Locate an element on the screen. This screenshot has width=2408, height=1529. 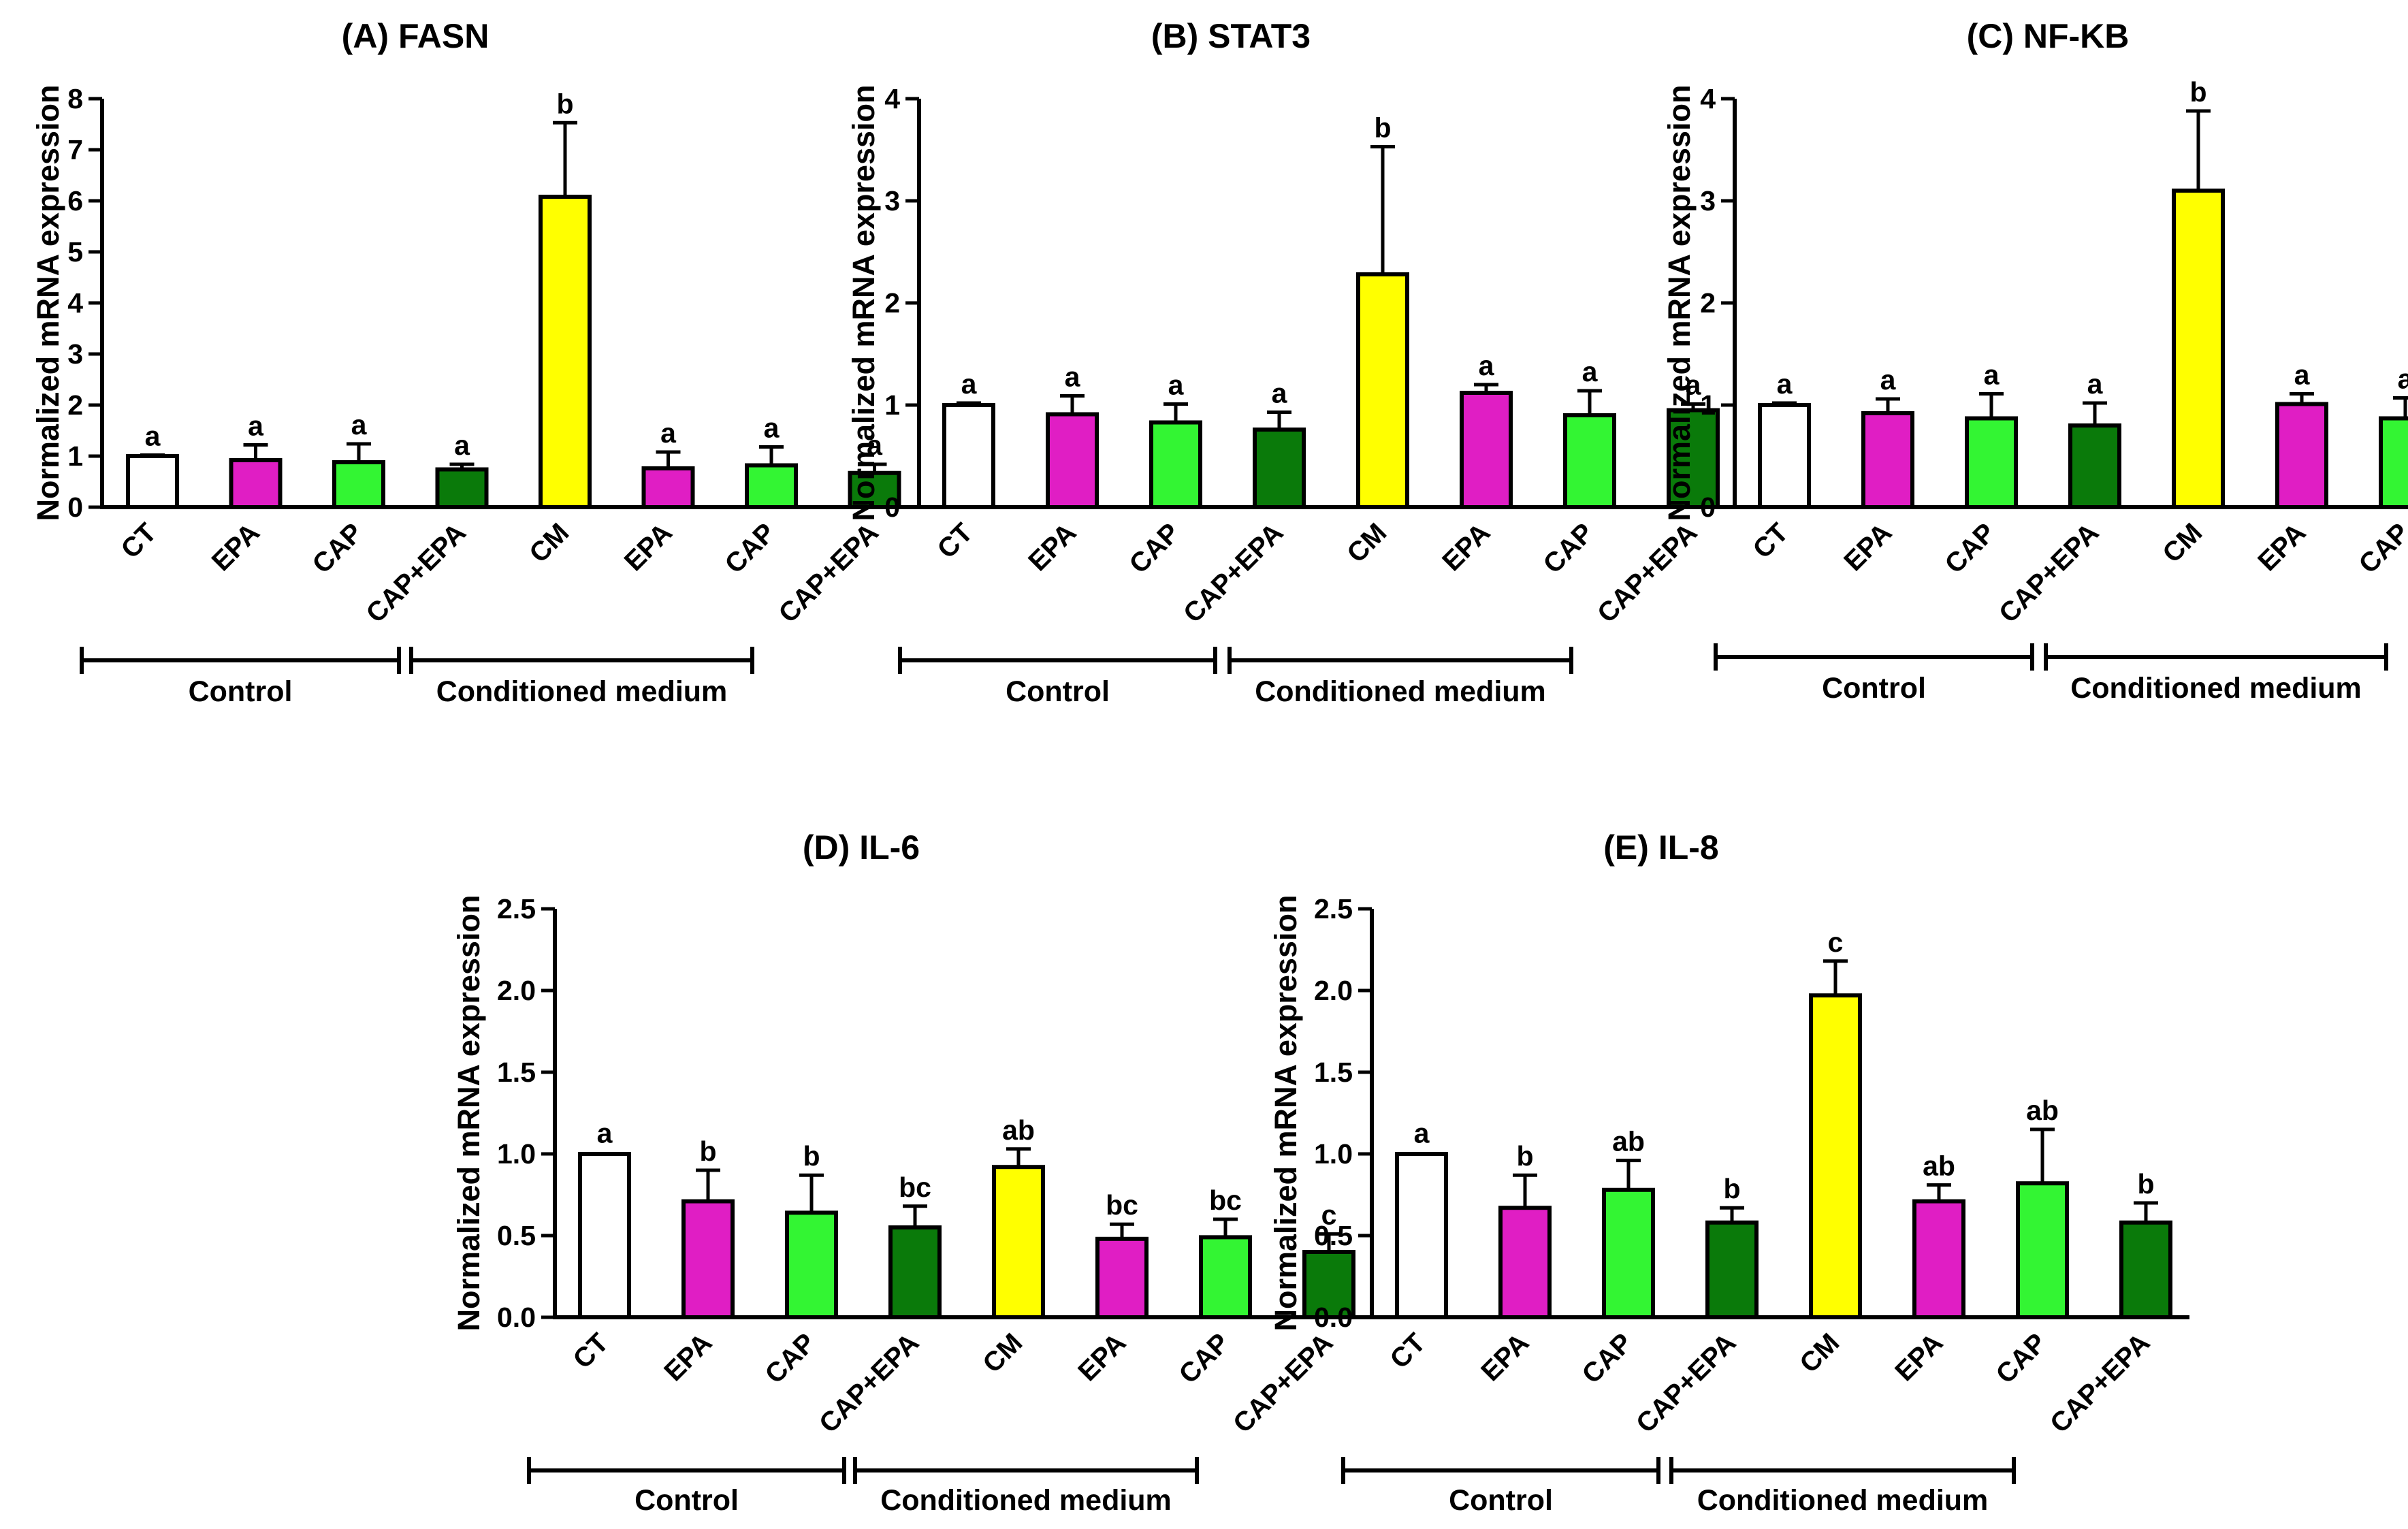
y-tick-label: 6 is located at coordinates (75, 200).